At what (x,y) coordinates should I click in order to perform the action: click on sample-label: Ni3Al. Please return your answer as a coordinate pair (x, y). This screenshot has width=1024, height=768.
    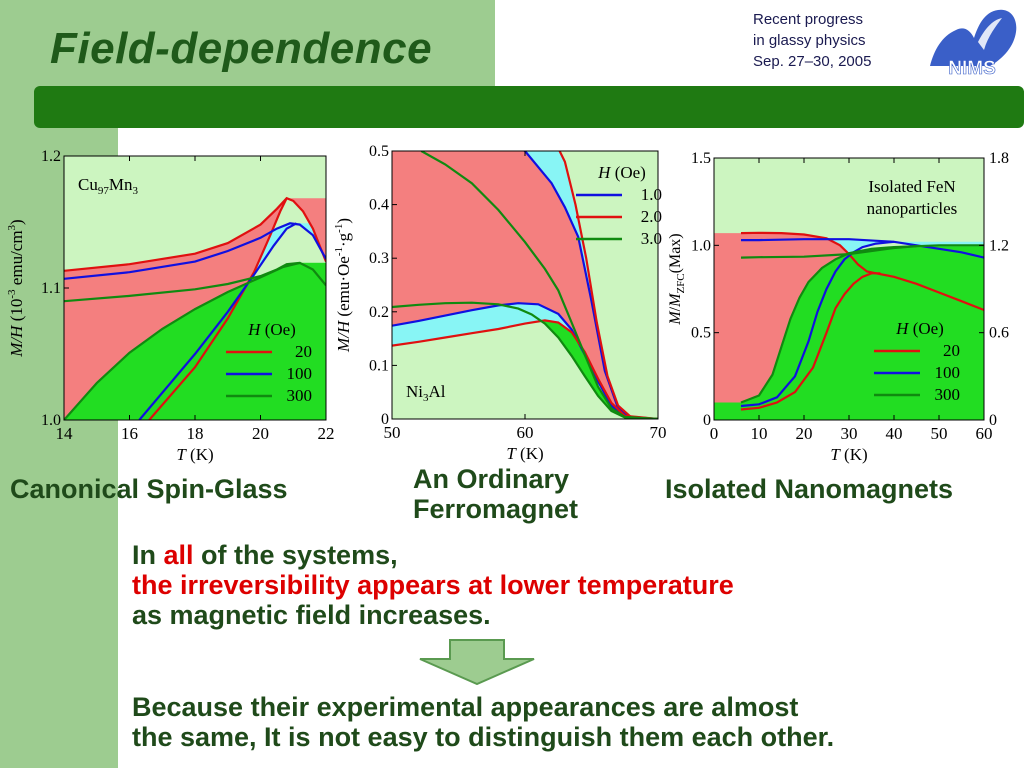
    Looking at the image, I should click on (426, 393).